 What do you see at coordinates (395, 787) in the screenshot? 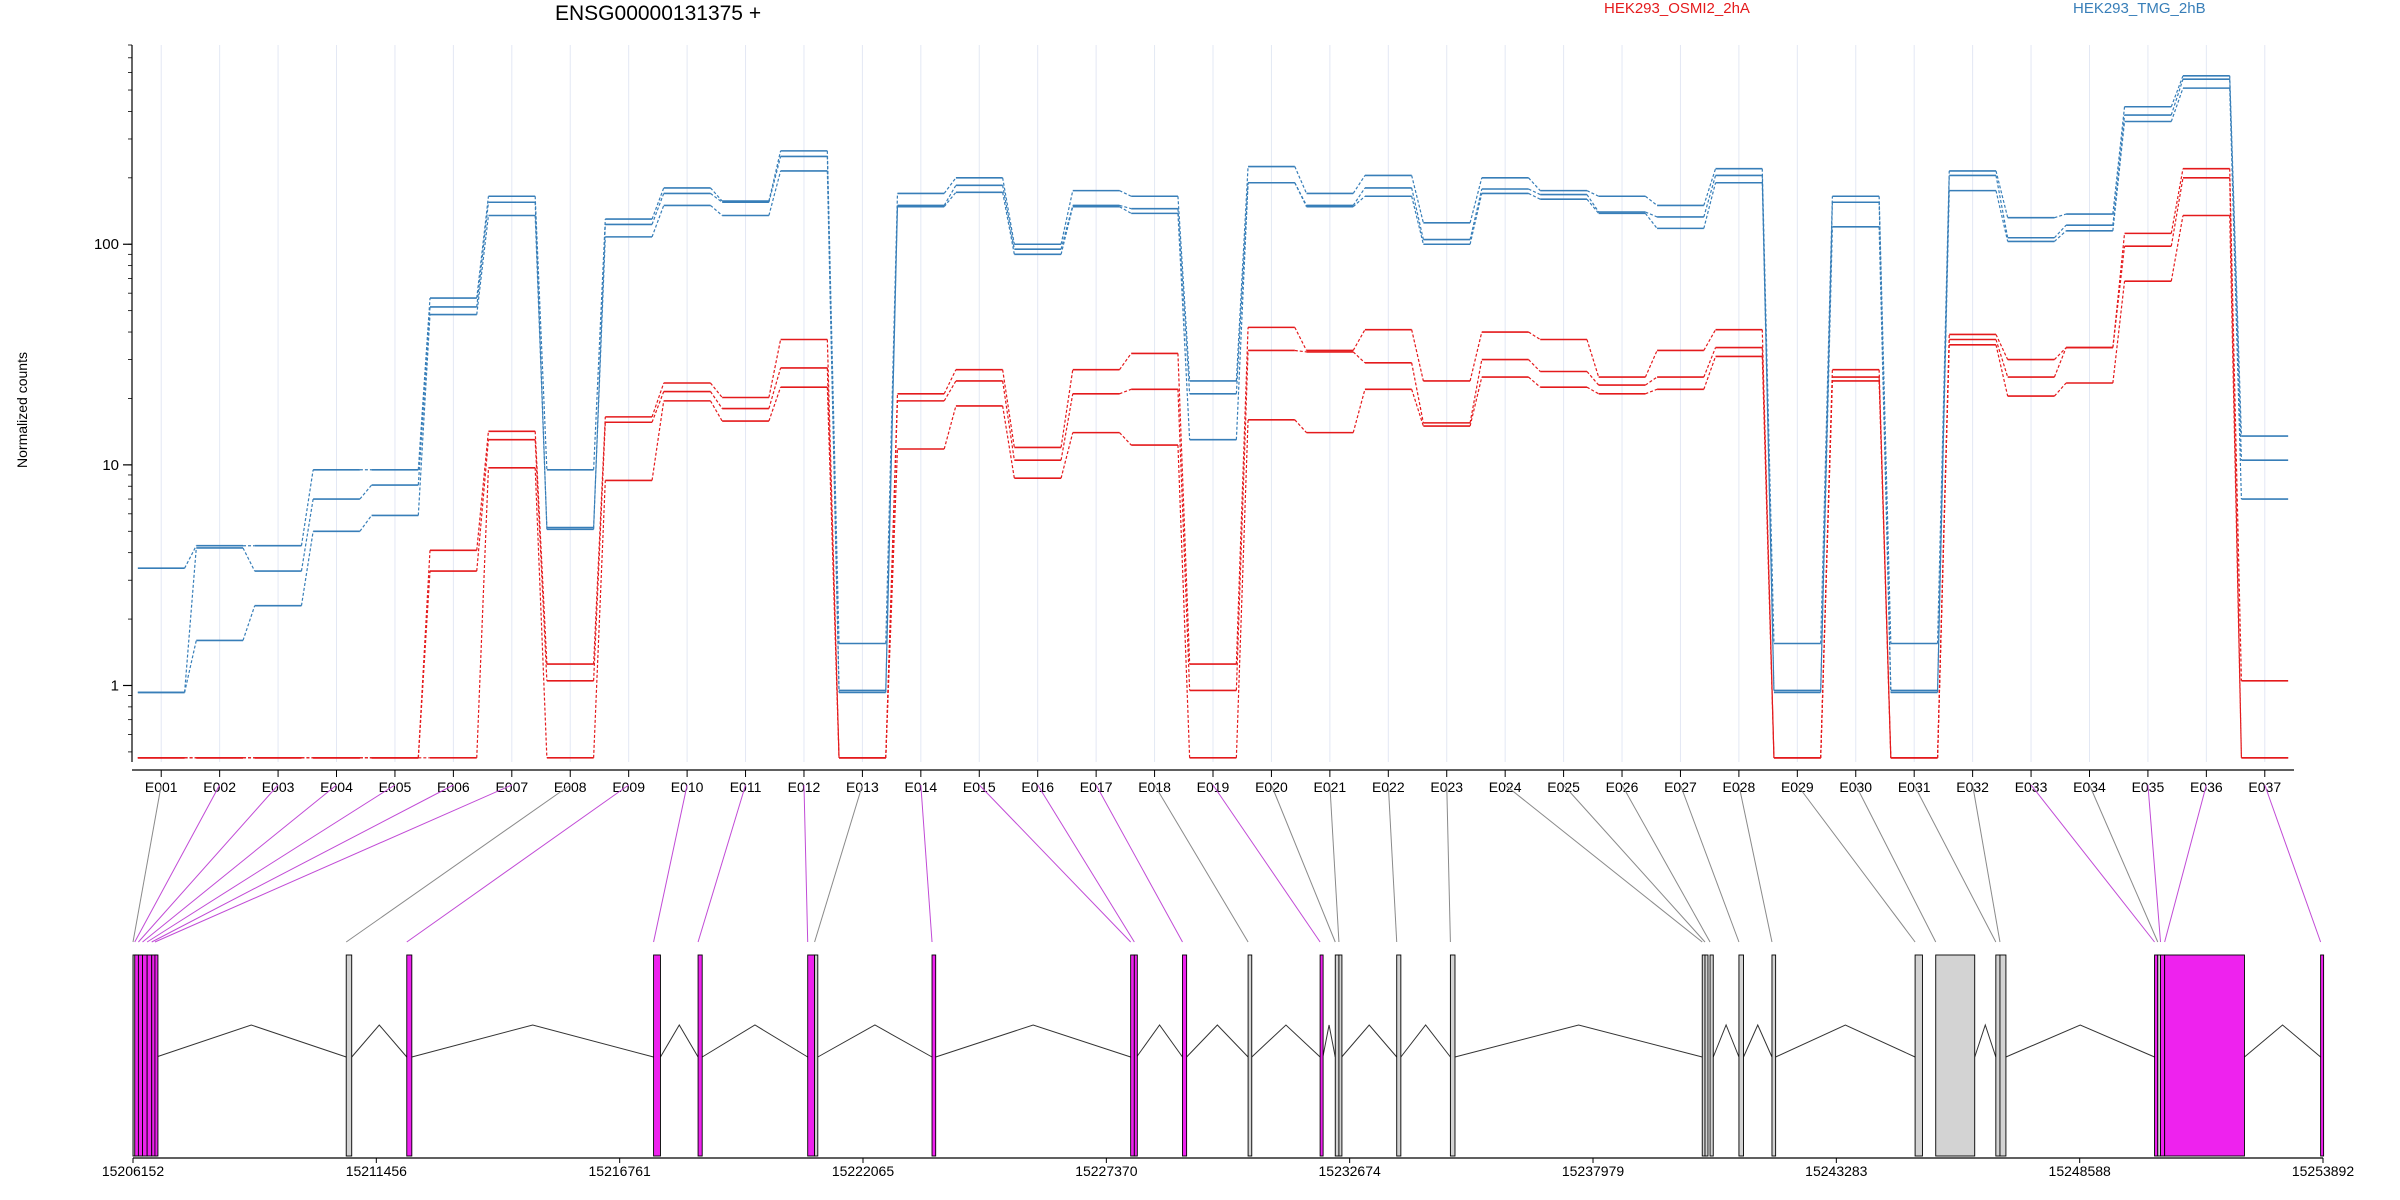
I see `x-tick-label: E005` at bounding box center [395, 787].